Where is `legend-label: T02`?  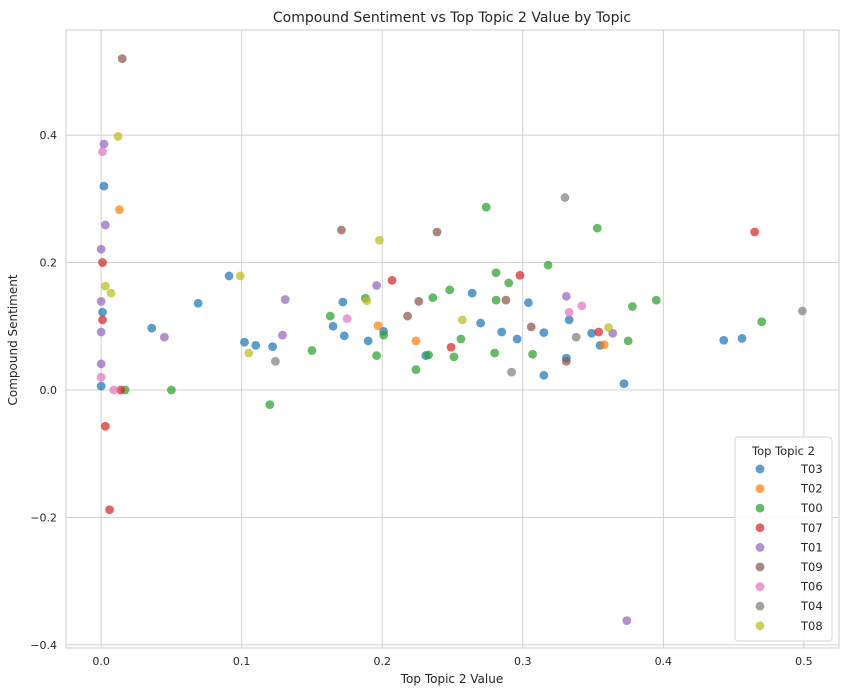
legend-label: T02 is located at coordinates (811, 489).